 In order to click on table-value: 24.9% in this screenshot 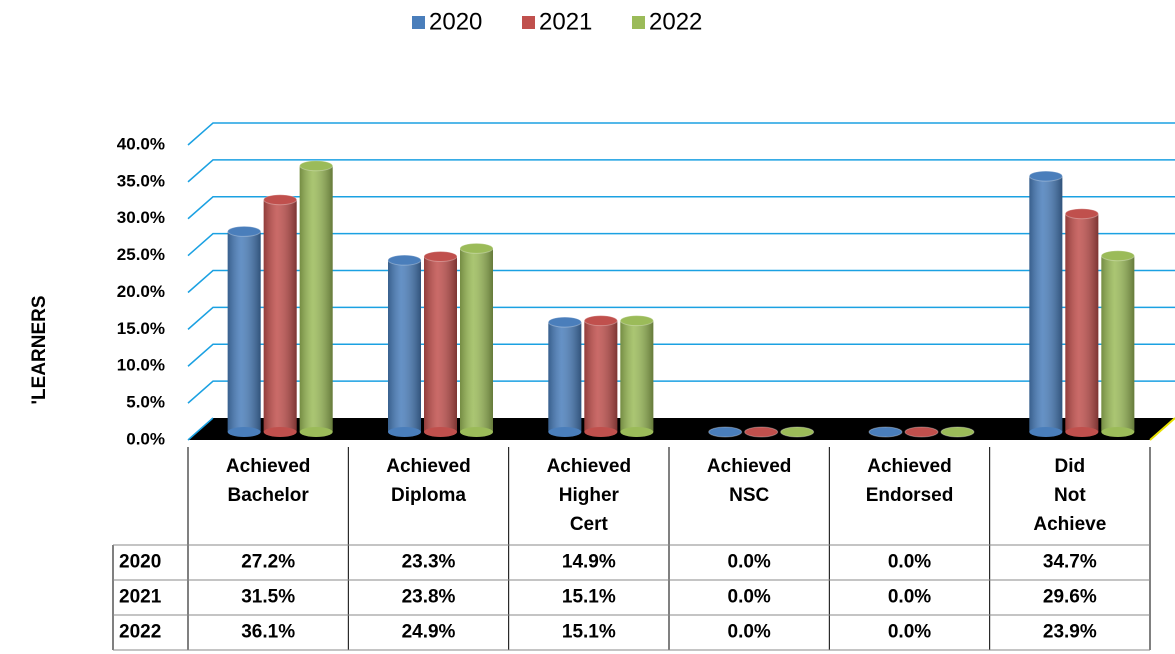, I will do `click(429, 632)`.